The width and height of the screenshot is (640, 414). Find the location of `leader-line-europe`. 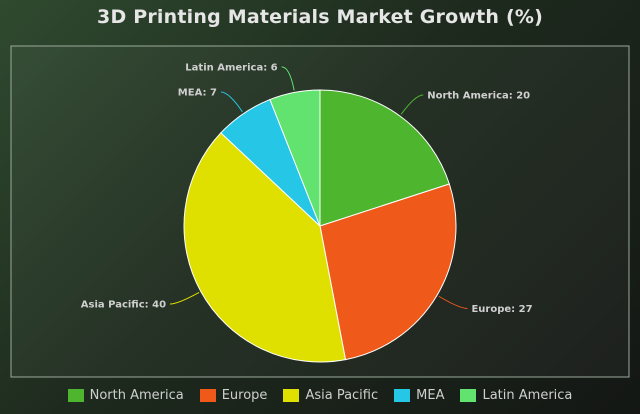

leader-line-europe is located at coordinates (453, 302).